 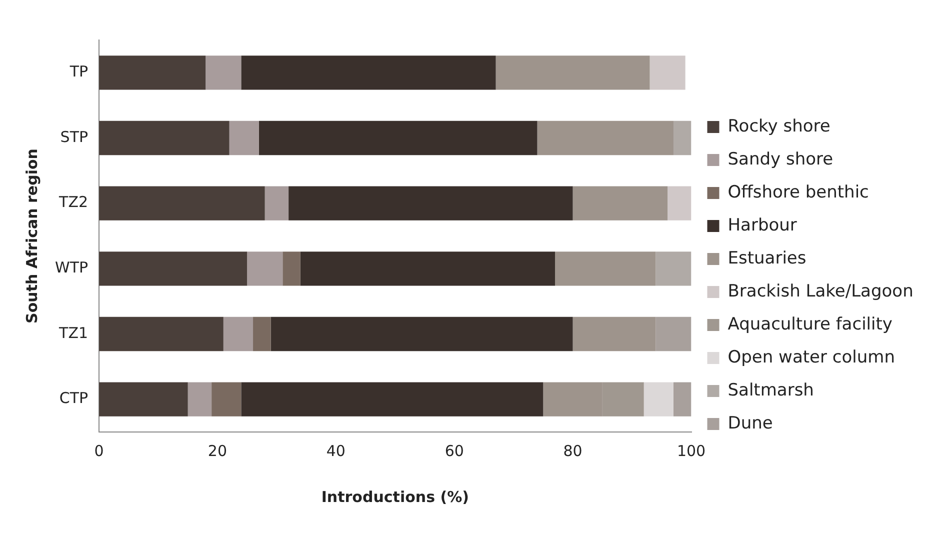 I want to click on y-tick-label: TZ2, so click(x=73, y=202).